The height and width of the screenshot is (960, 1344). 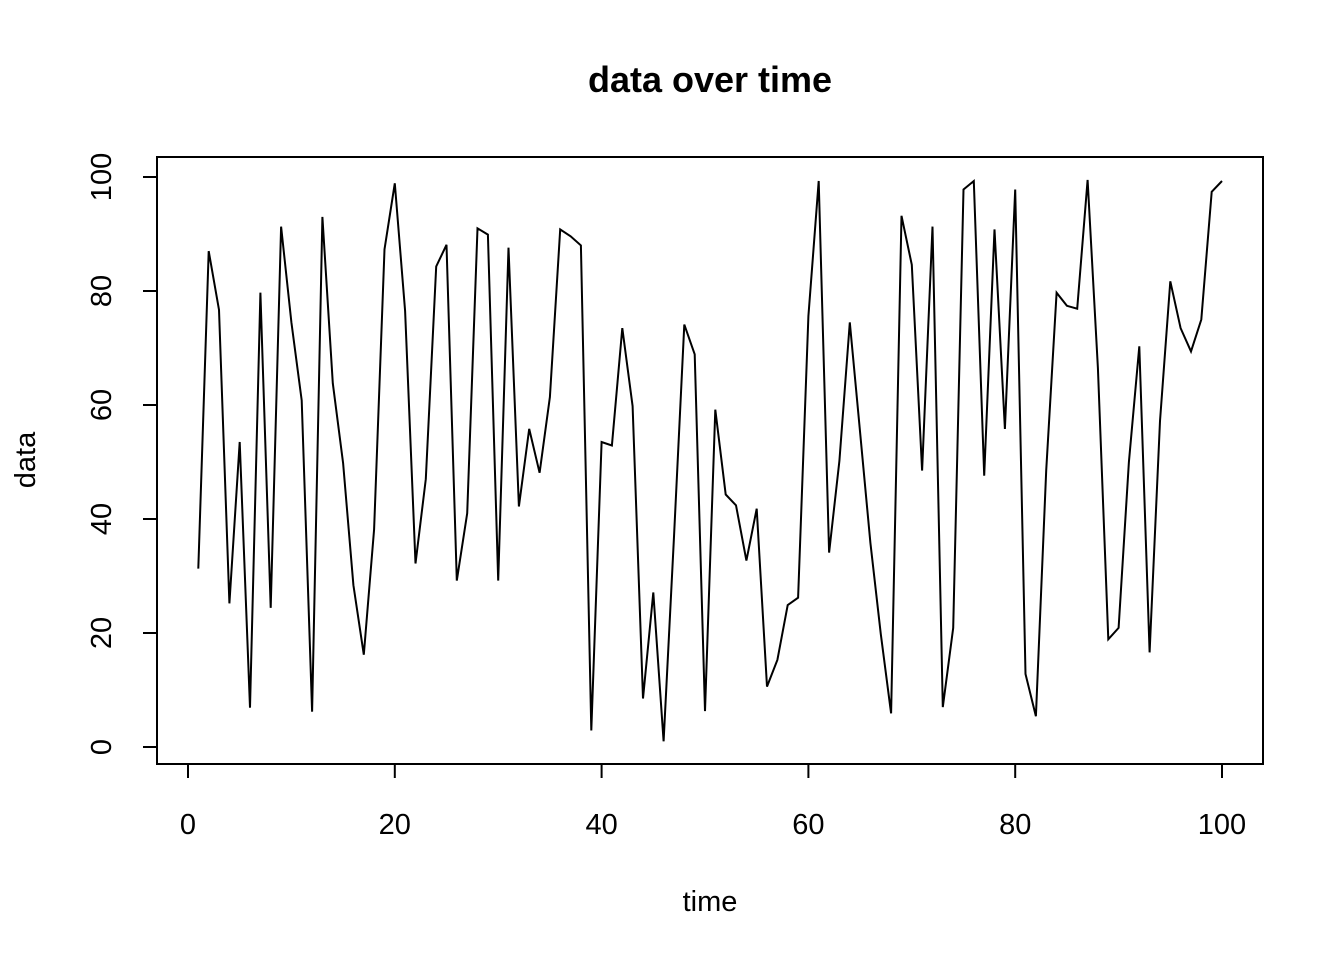 What do you see at coordinates (395, 825) in the screenshot?
I see `x-tick-label: 20` at bounding box center [395, 825].